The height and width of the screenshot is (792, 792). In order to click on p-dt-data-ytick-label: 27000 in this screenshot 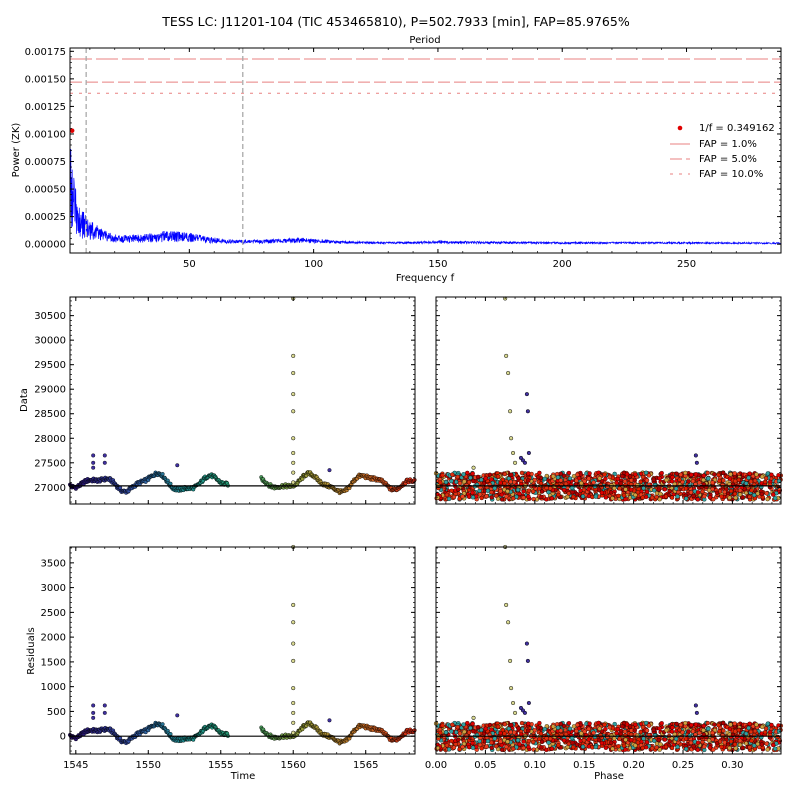, I will do `click(50, 488)`.